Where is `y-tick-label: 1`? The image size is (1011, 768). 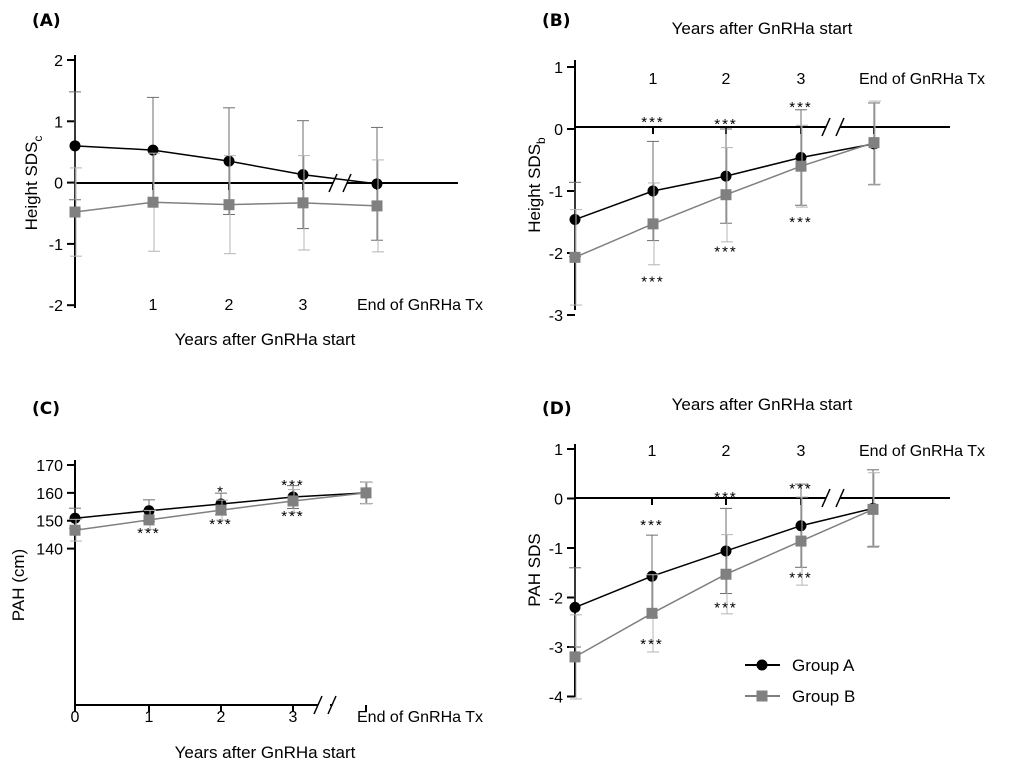 y-tick-label: 1 is located at coordinates (558, 68).